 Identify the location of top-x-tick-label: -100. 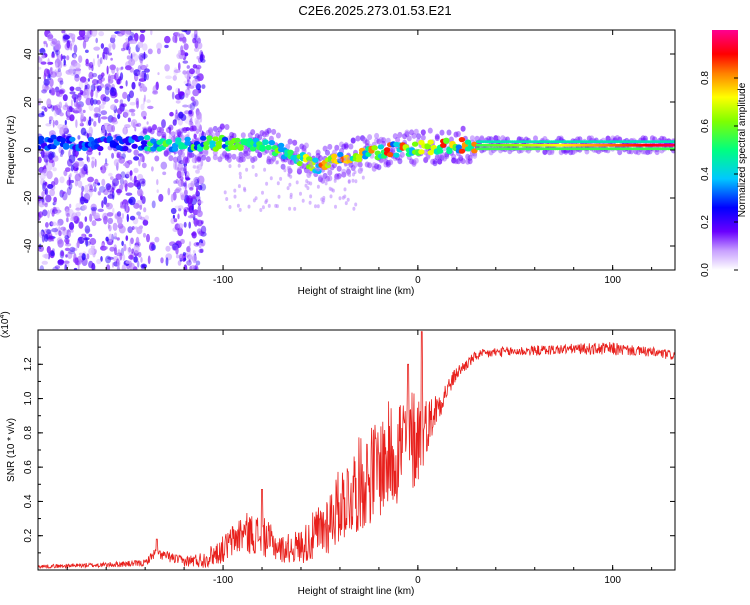
(223, 280).